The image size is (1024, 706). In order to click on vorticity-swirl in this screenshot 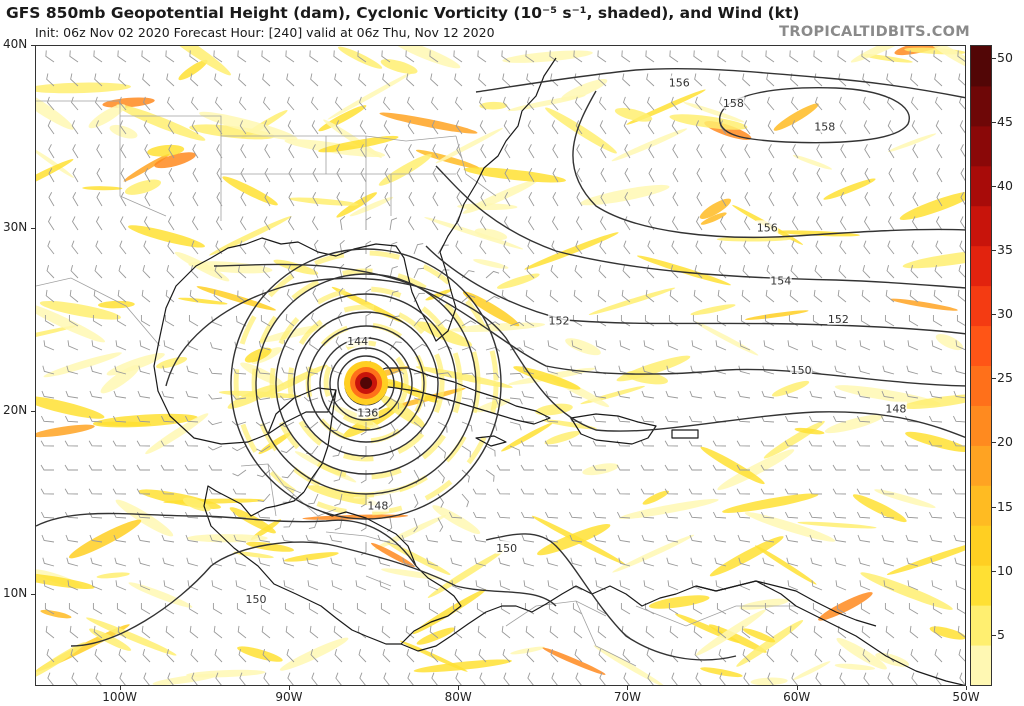, I will do `click(366, 383)`.